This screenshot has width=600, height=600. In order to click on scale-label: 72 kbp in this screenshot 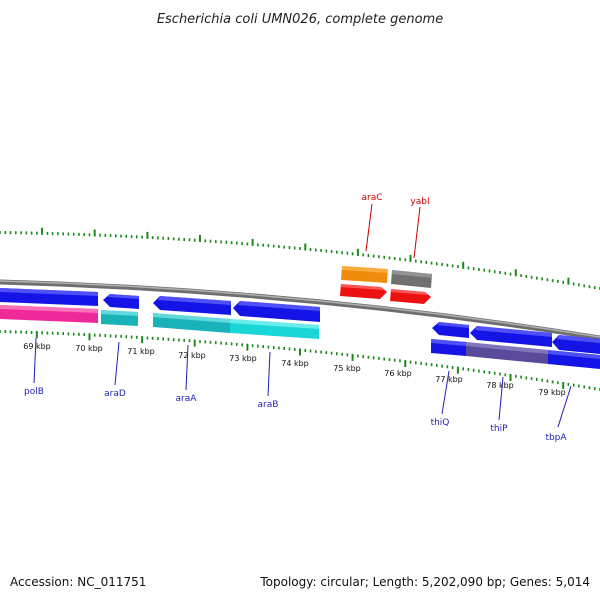, I will do `click(192, 355)`.